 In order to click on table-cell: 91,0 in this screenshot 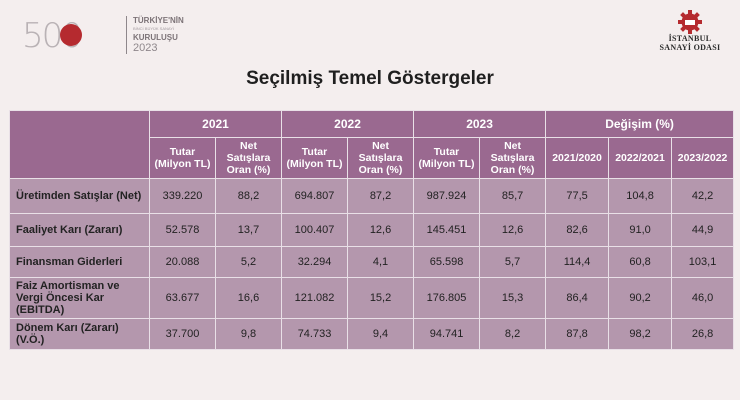, I will do `click(640, 230)`.